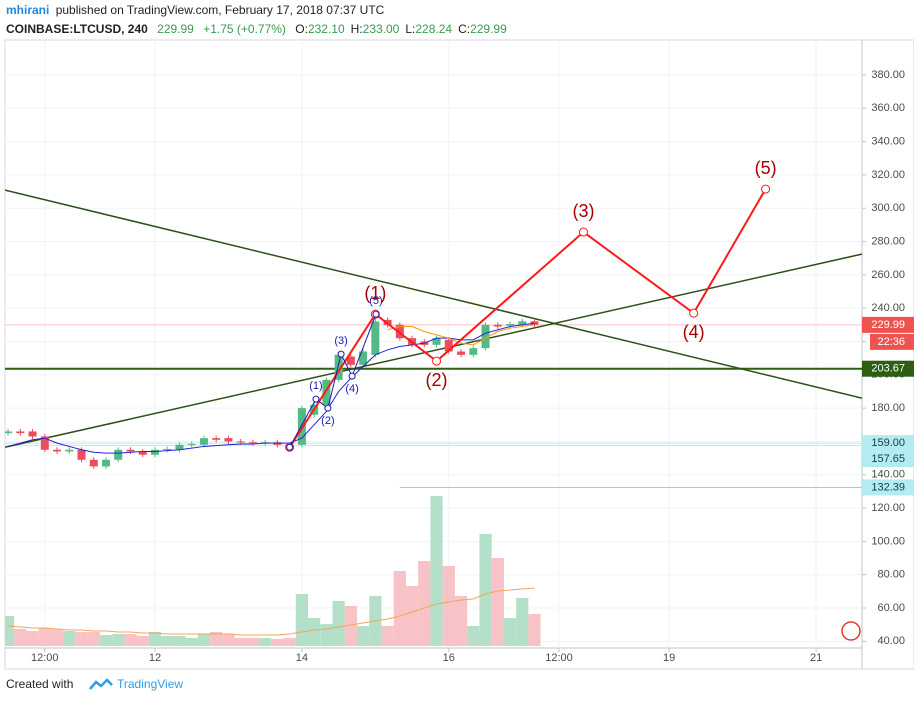  What do you see at coordinates (301, 29) in the screenshot?
I see `ohlc-key: O:` at bounding box center [301, 29].